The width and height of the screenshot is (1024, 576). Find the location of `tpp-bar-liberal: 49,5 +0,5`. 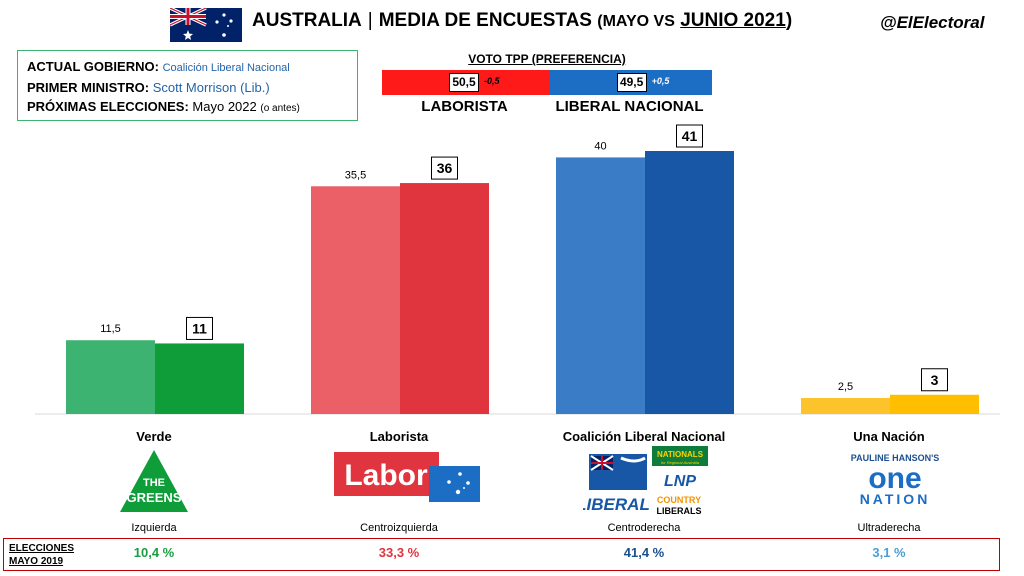

tpp-bar-liberal: 49,5 +0,5 is located at coordinates (630, 82).